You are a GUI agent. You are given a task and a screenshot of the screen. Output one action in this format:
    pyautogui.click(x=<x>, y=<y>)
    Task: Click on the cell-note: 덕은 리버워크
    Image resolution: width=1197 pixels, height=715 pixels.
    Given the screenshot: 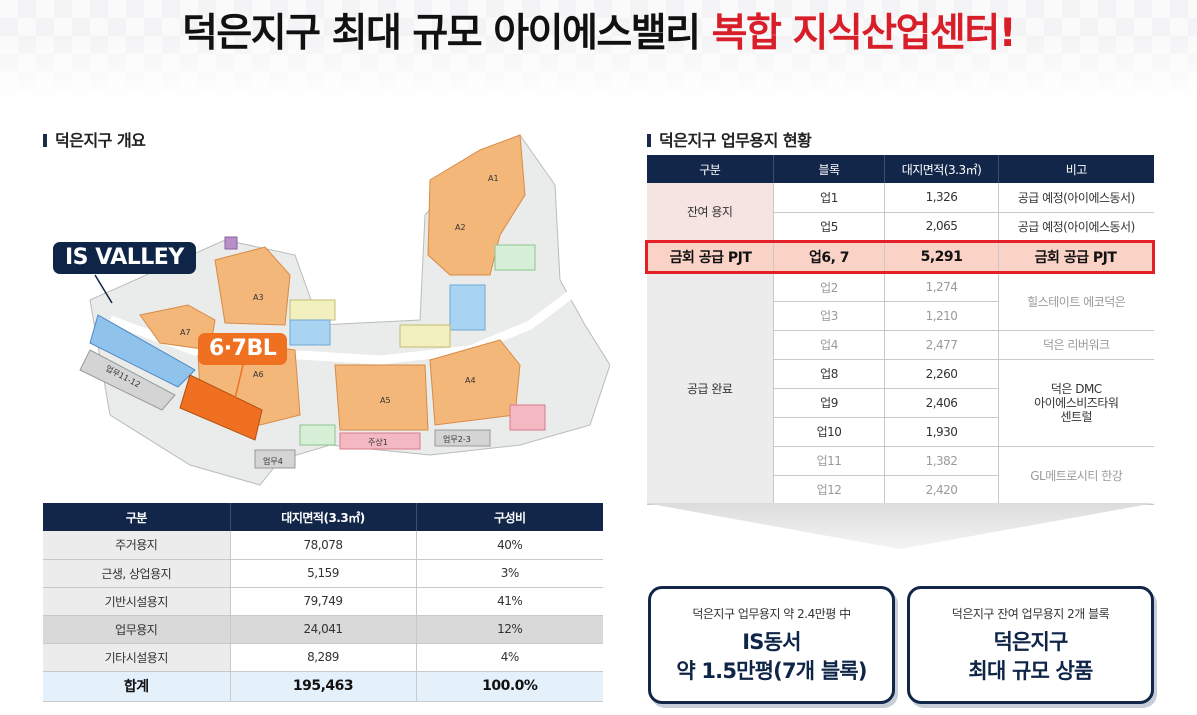 What is the action you would take?
    pyautogui.click(x=1076, y=345)
    